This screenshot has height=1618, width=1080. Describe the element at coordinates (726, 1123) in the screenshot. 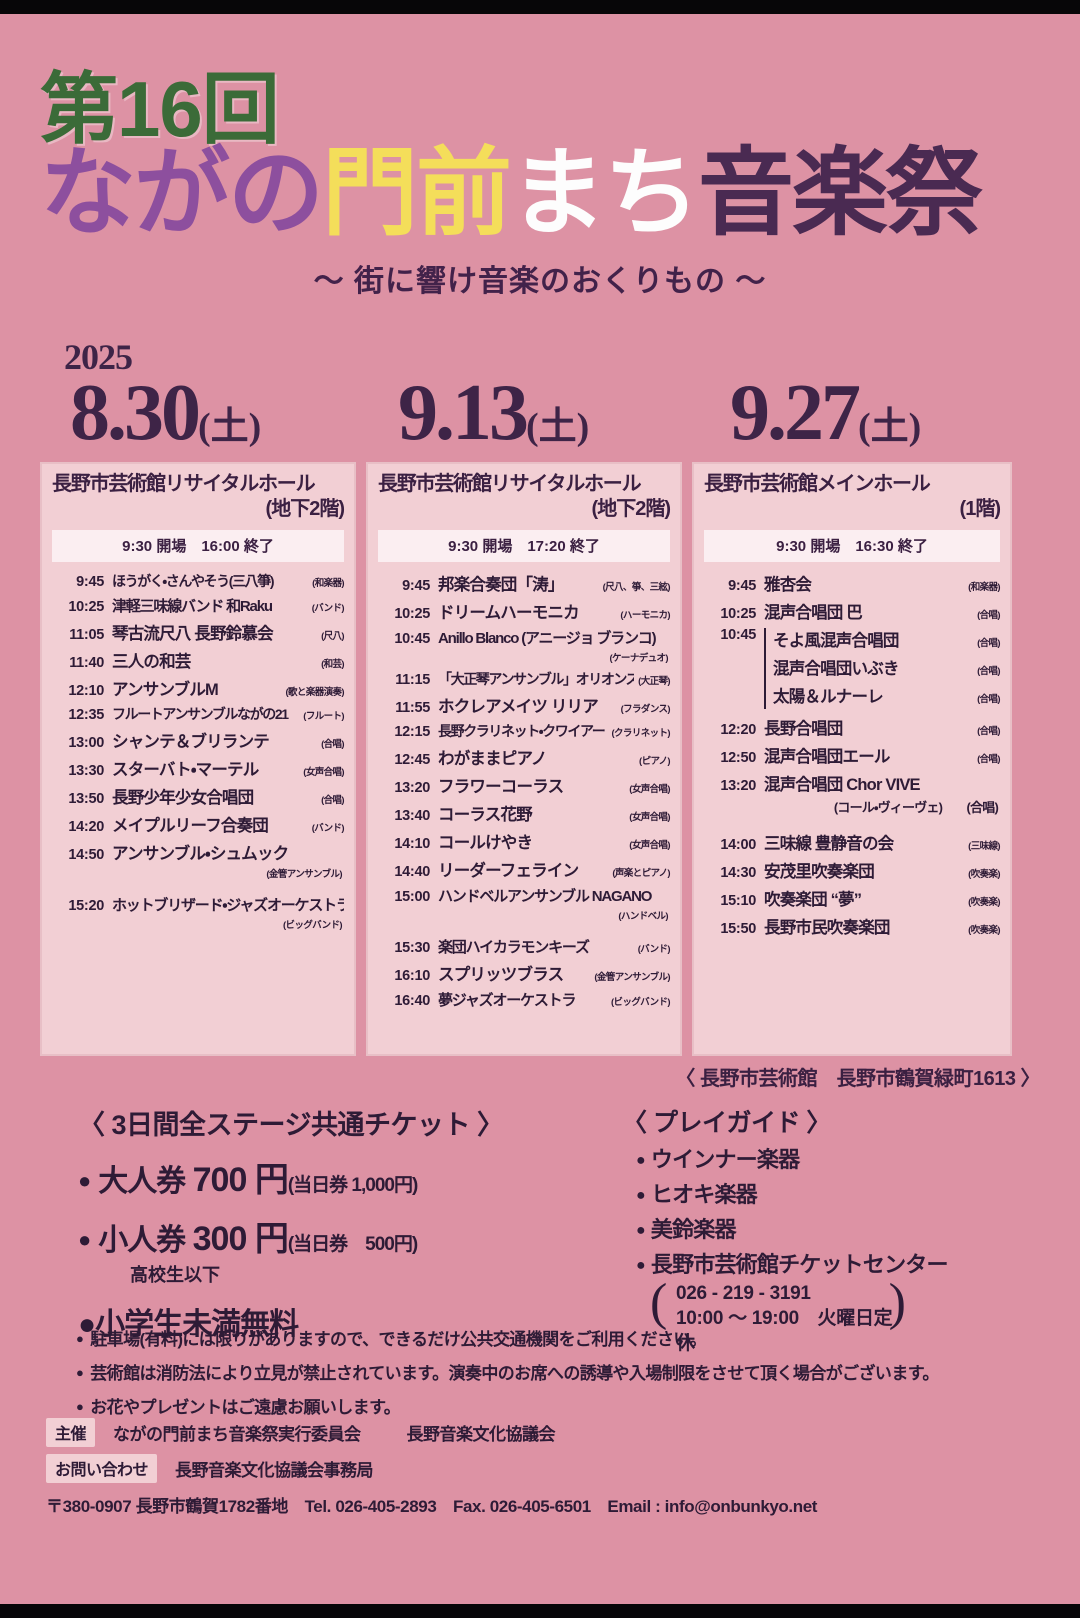

I see `play-guide-heading: 〈 プレイガイド 〉` at that location.